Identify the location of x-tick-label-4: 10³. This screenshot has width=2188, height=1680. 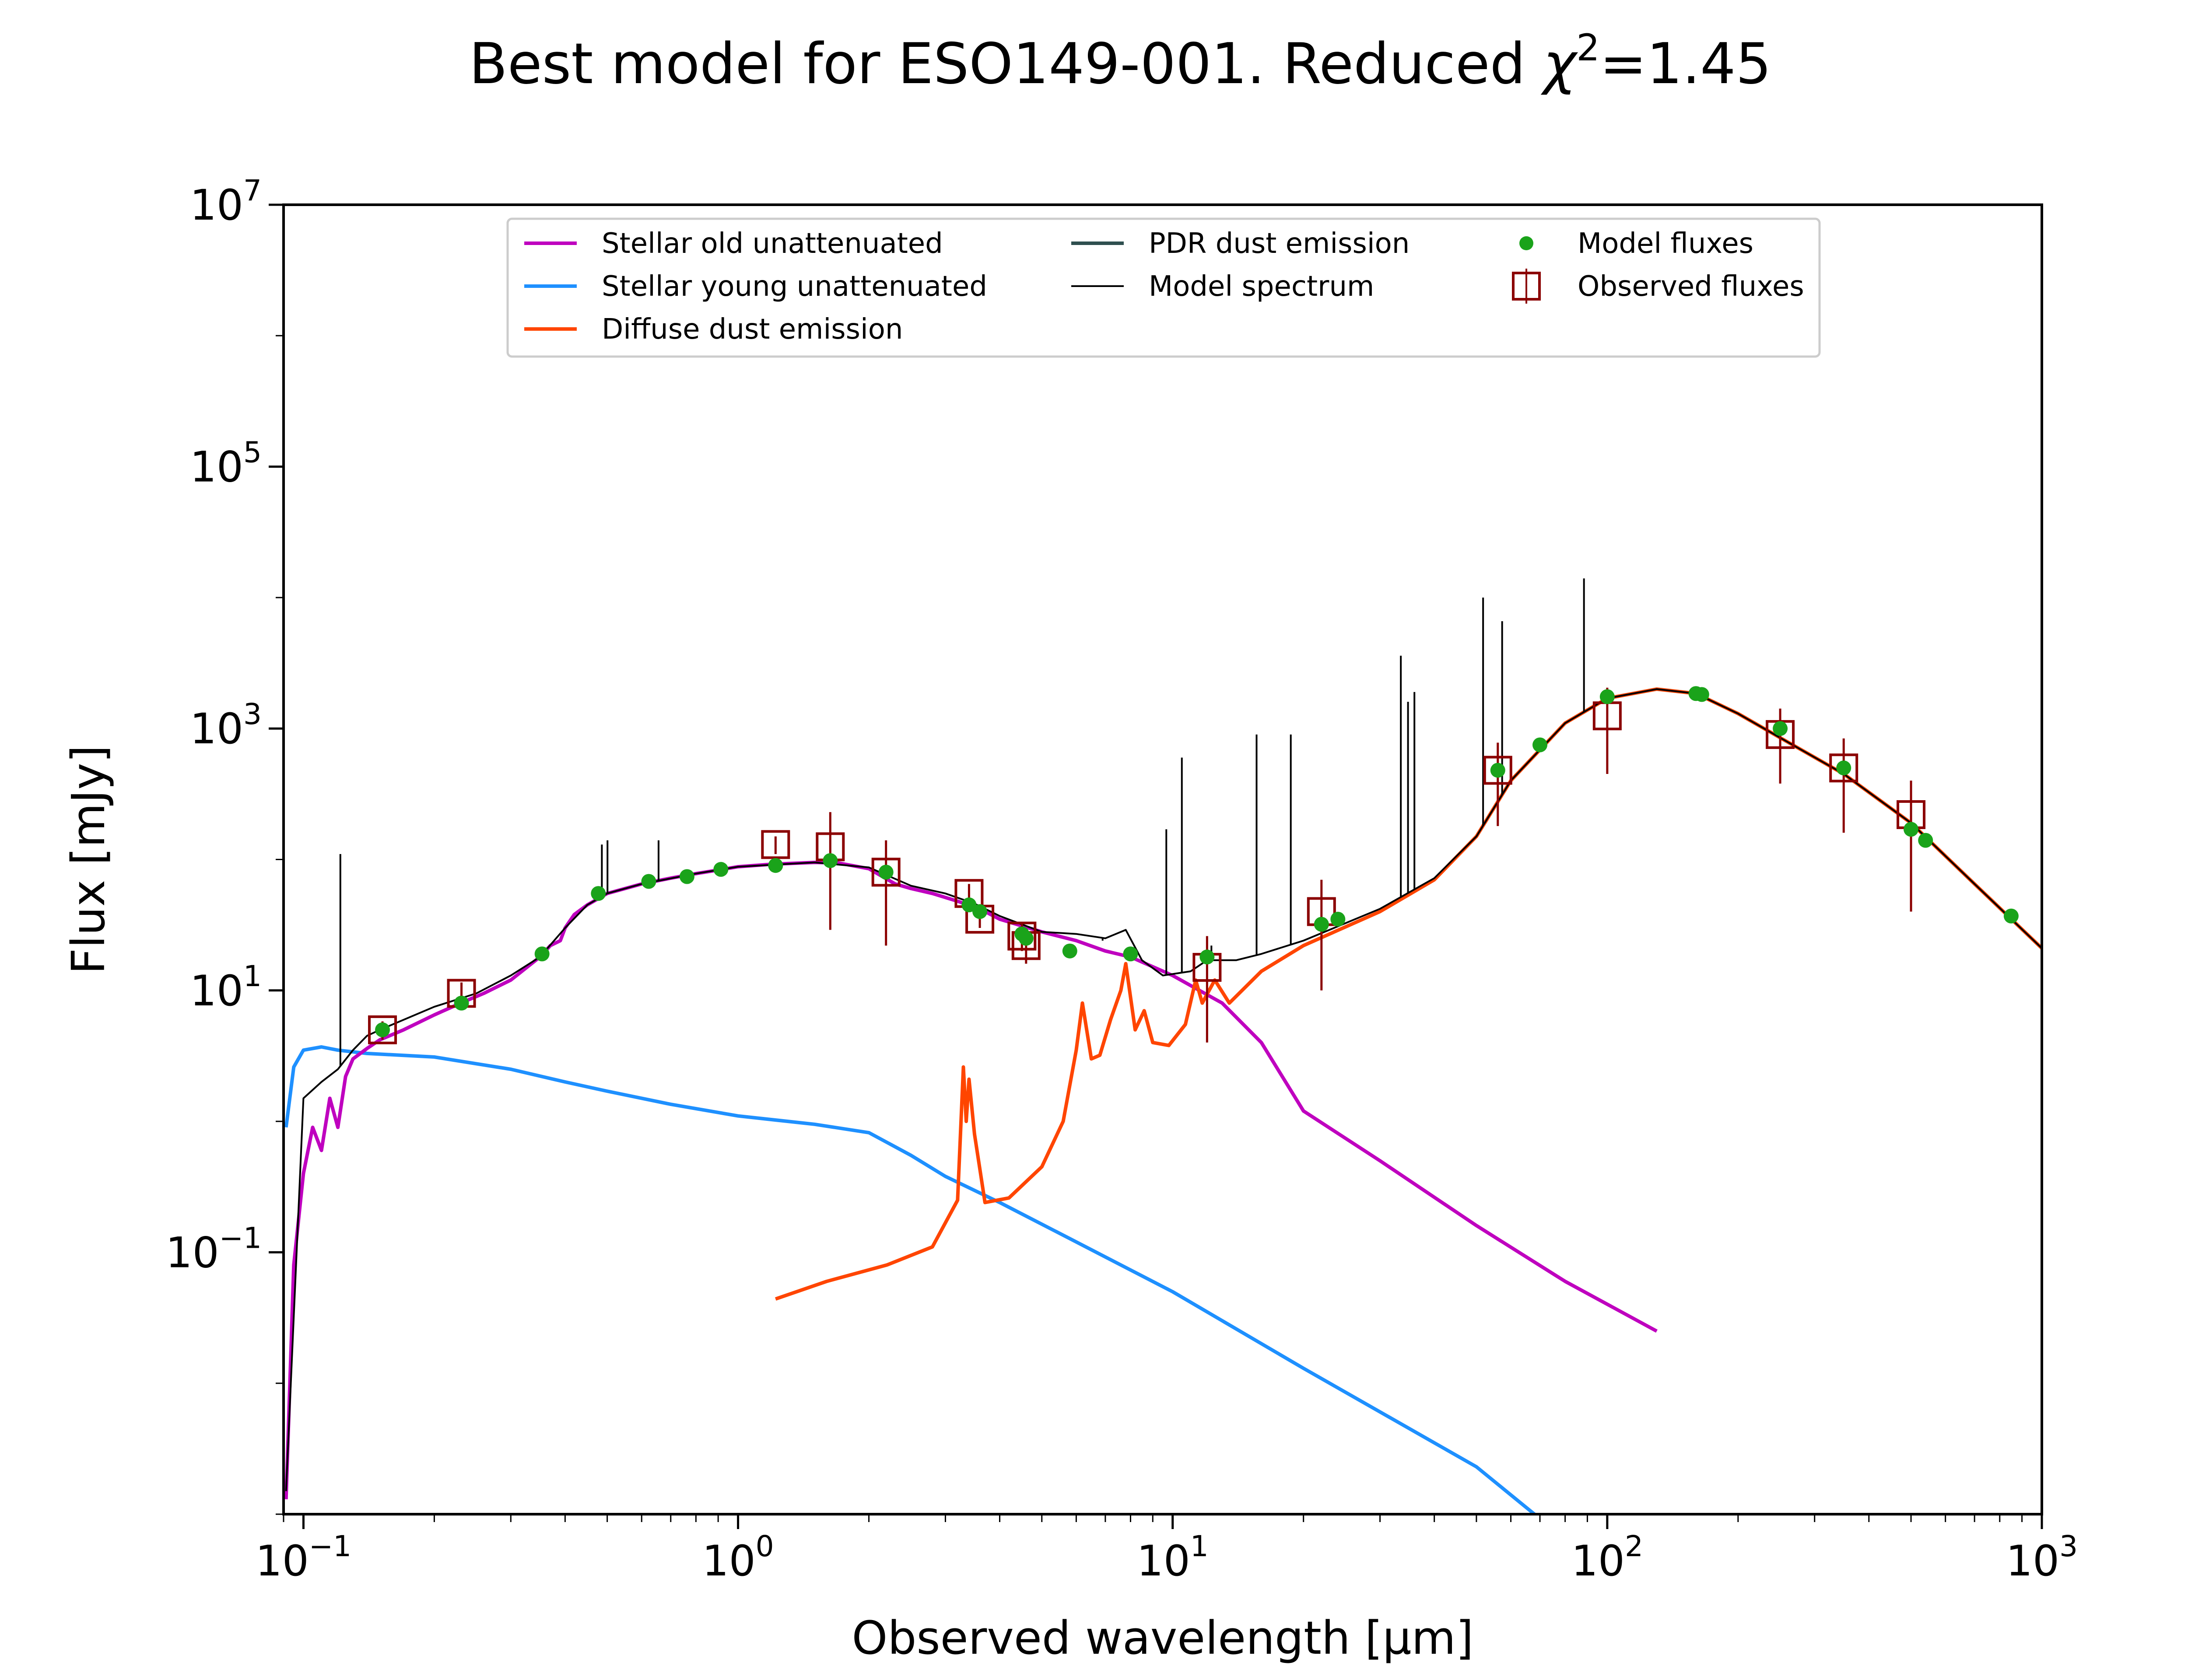
(2042, 1558).